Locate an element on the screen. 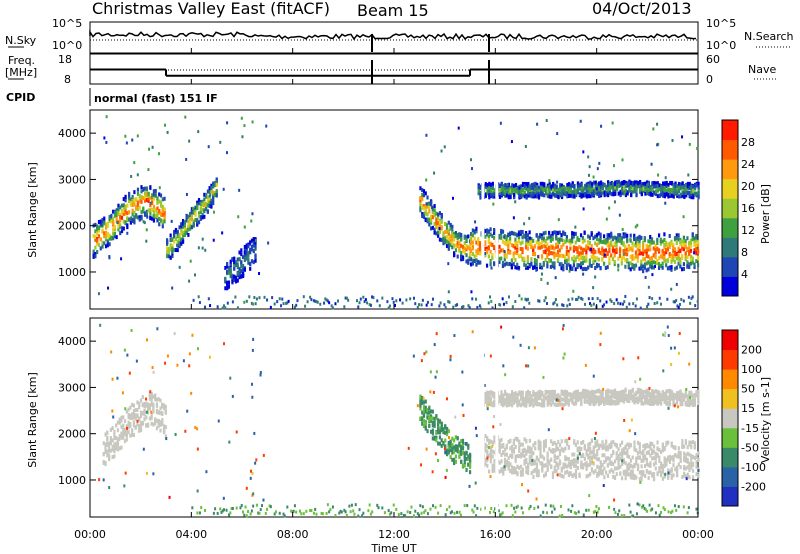 This screenshot has height=554, width=800. colorbar-swatch is located at coordinates (730, 286).